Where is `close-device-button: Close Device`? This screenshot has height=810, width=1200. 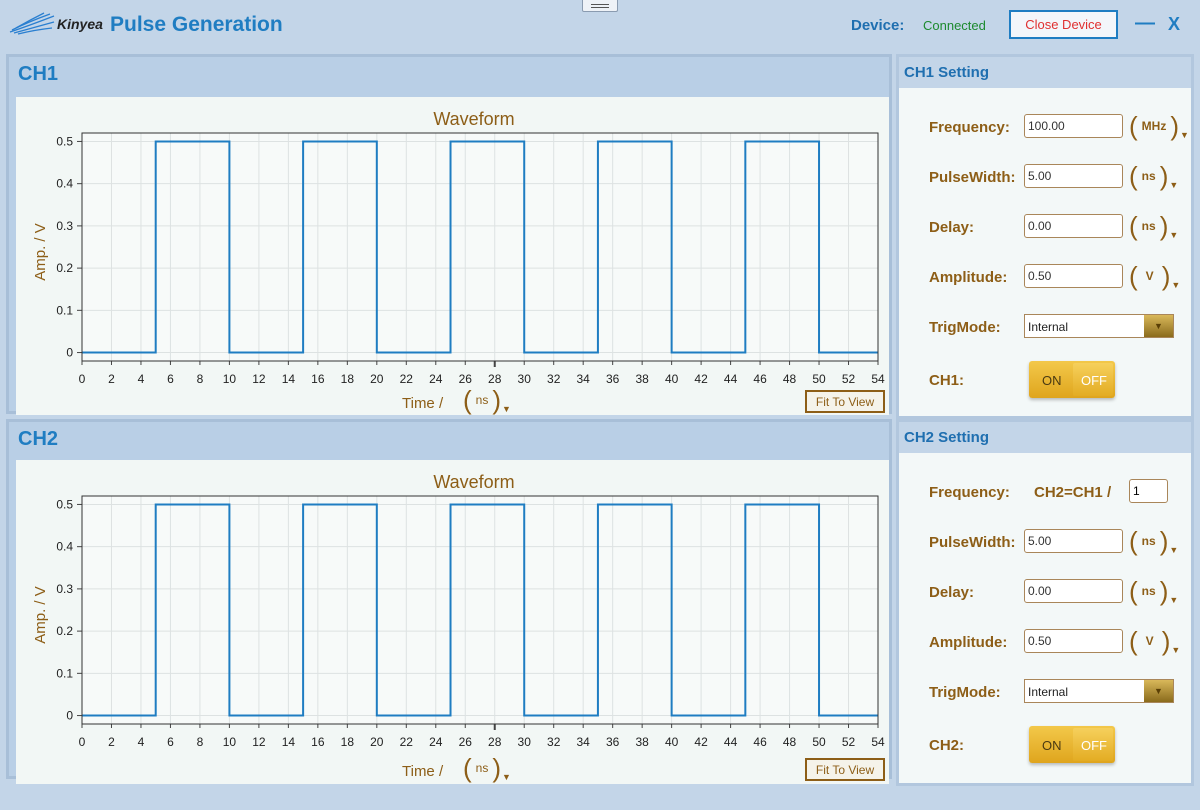
close-device-button: Close Device is located at coordinates (1063, 24).